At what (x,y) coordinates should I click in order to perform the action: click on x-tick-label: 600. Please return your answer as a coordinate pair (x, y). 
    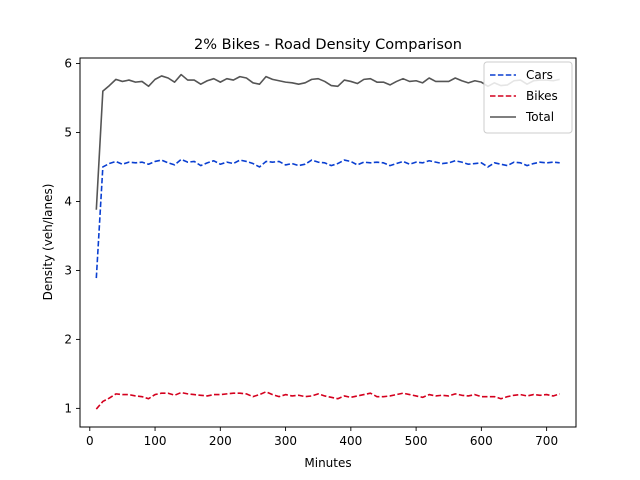
    Looking at the image, I should click on (481, 441).